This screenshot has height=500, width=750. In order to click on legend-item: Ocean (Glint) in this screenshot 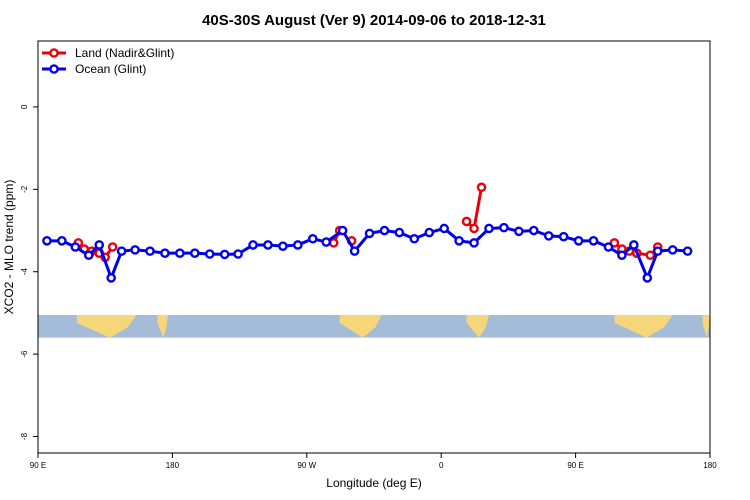, I will do `click(94, 69)`.